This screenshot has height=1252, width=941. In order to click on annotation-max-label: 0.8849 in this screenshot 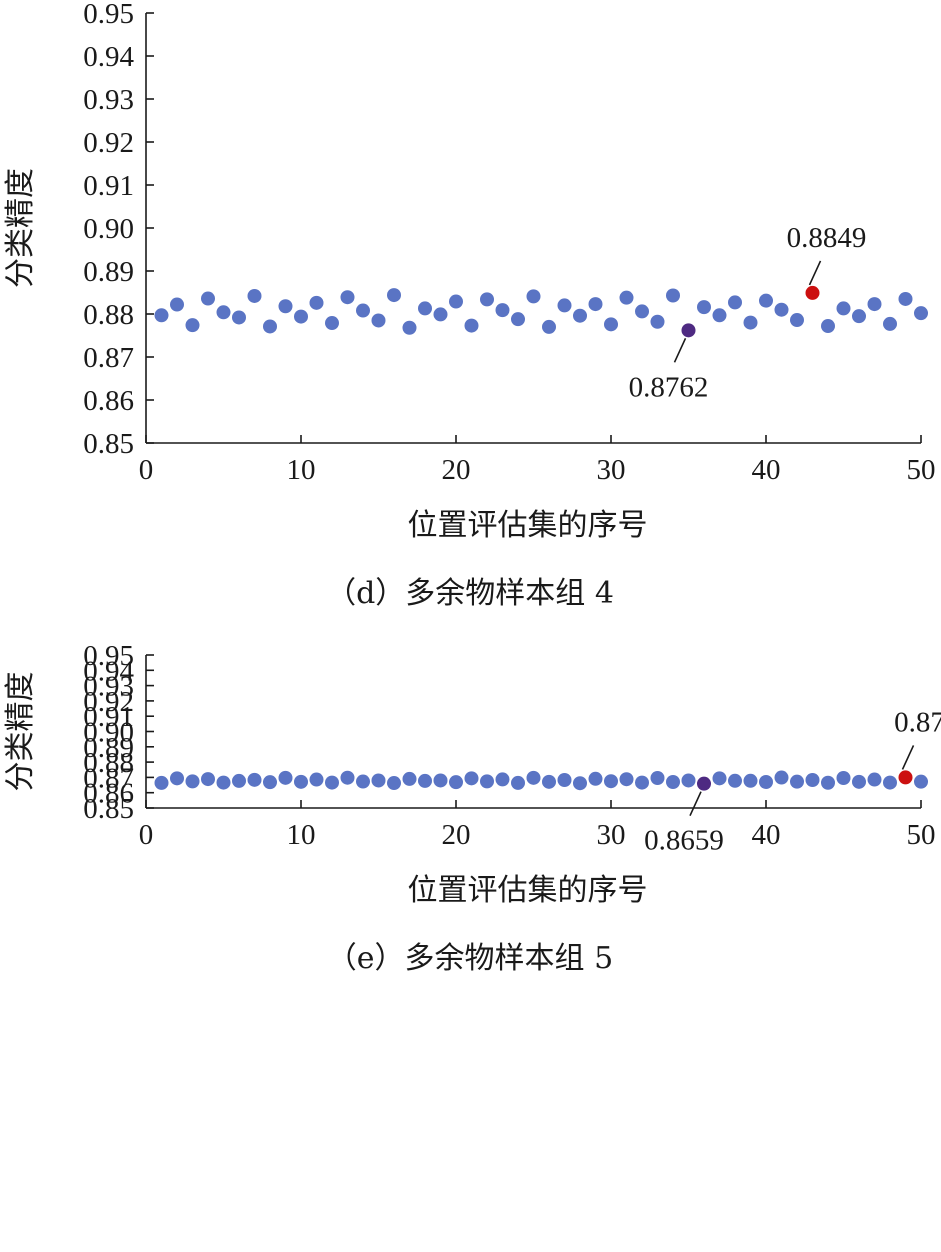, I will do `click(827, 238)`.